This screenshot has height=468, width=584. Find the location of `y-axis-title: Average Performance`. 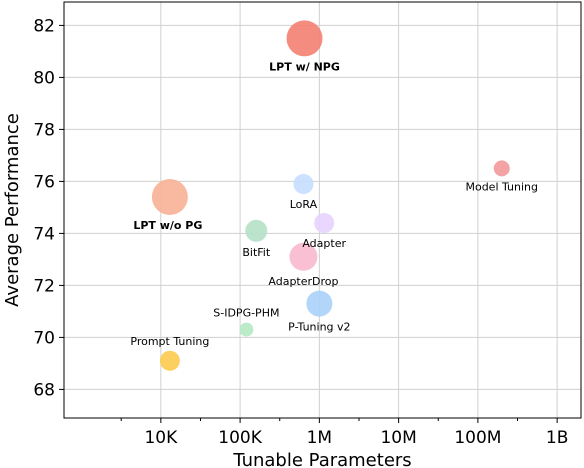

y-axis-title: Average Performance is located at coordinates (12, 210).